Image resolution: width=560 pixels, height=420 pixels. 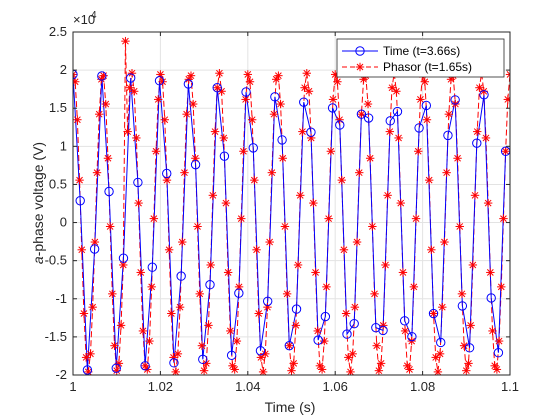 What do you see at coordinates (360, 67) in the screenshot?
I see `legend-star-shape` at bounding box center [360, 67].